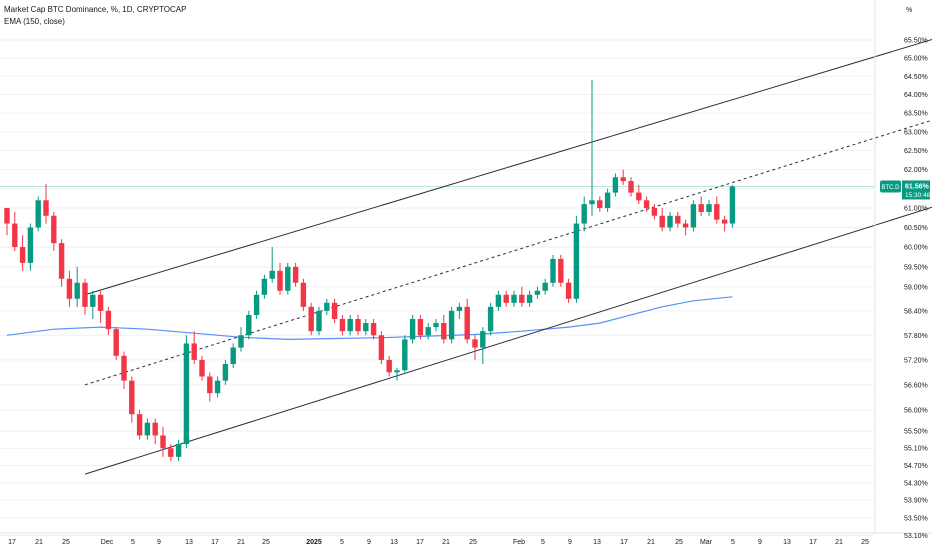 The image size is (932, 550). What do you see at coordinates (34, 21) in the screenshot?
I see `ema-indicator-label: EMA (150, close)` at bounding box center [34, 21].